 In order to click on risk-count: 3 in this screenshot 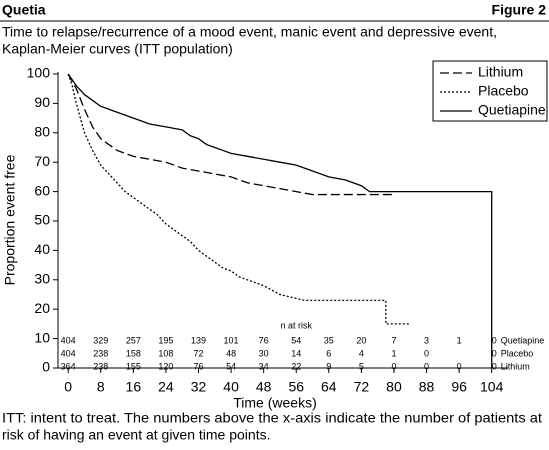, I will do `click(426, 340)`.